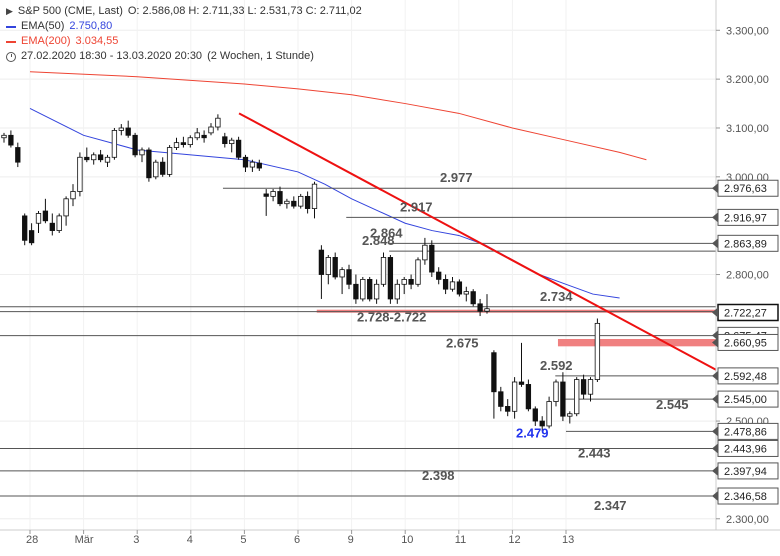 Image resolution: width=780 pixels, height=556 pixels. I want to click on x-tick-label: 3, so click(136, 540).